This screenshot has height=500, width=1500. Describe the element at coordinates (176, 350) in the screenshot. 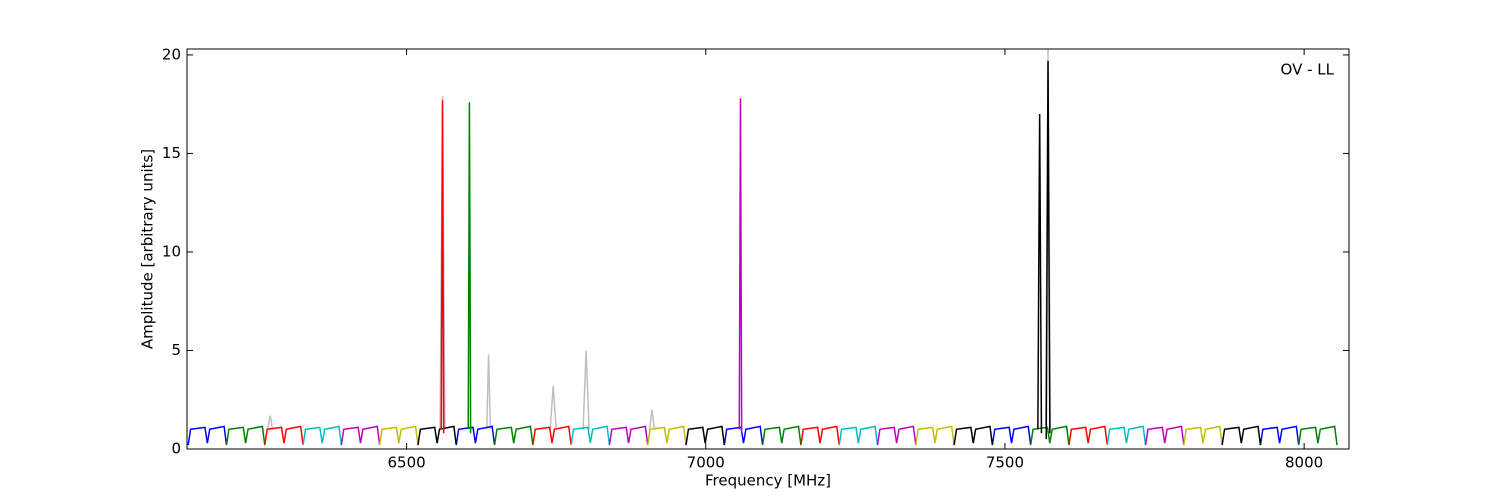

I see `y-tick-label: 5` at that location.